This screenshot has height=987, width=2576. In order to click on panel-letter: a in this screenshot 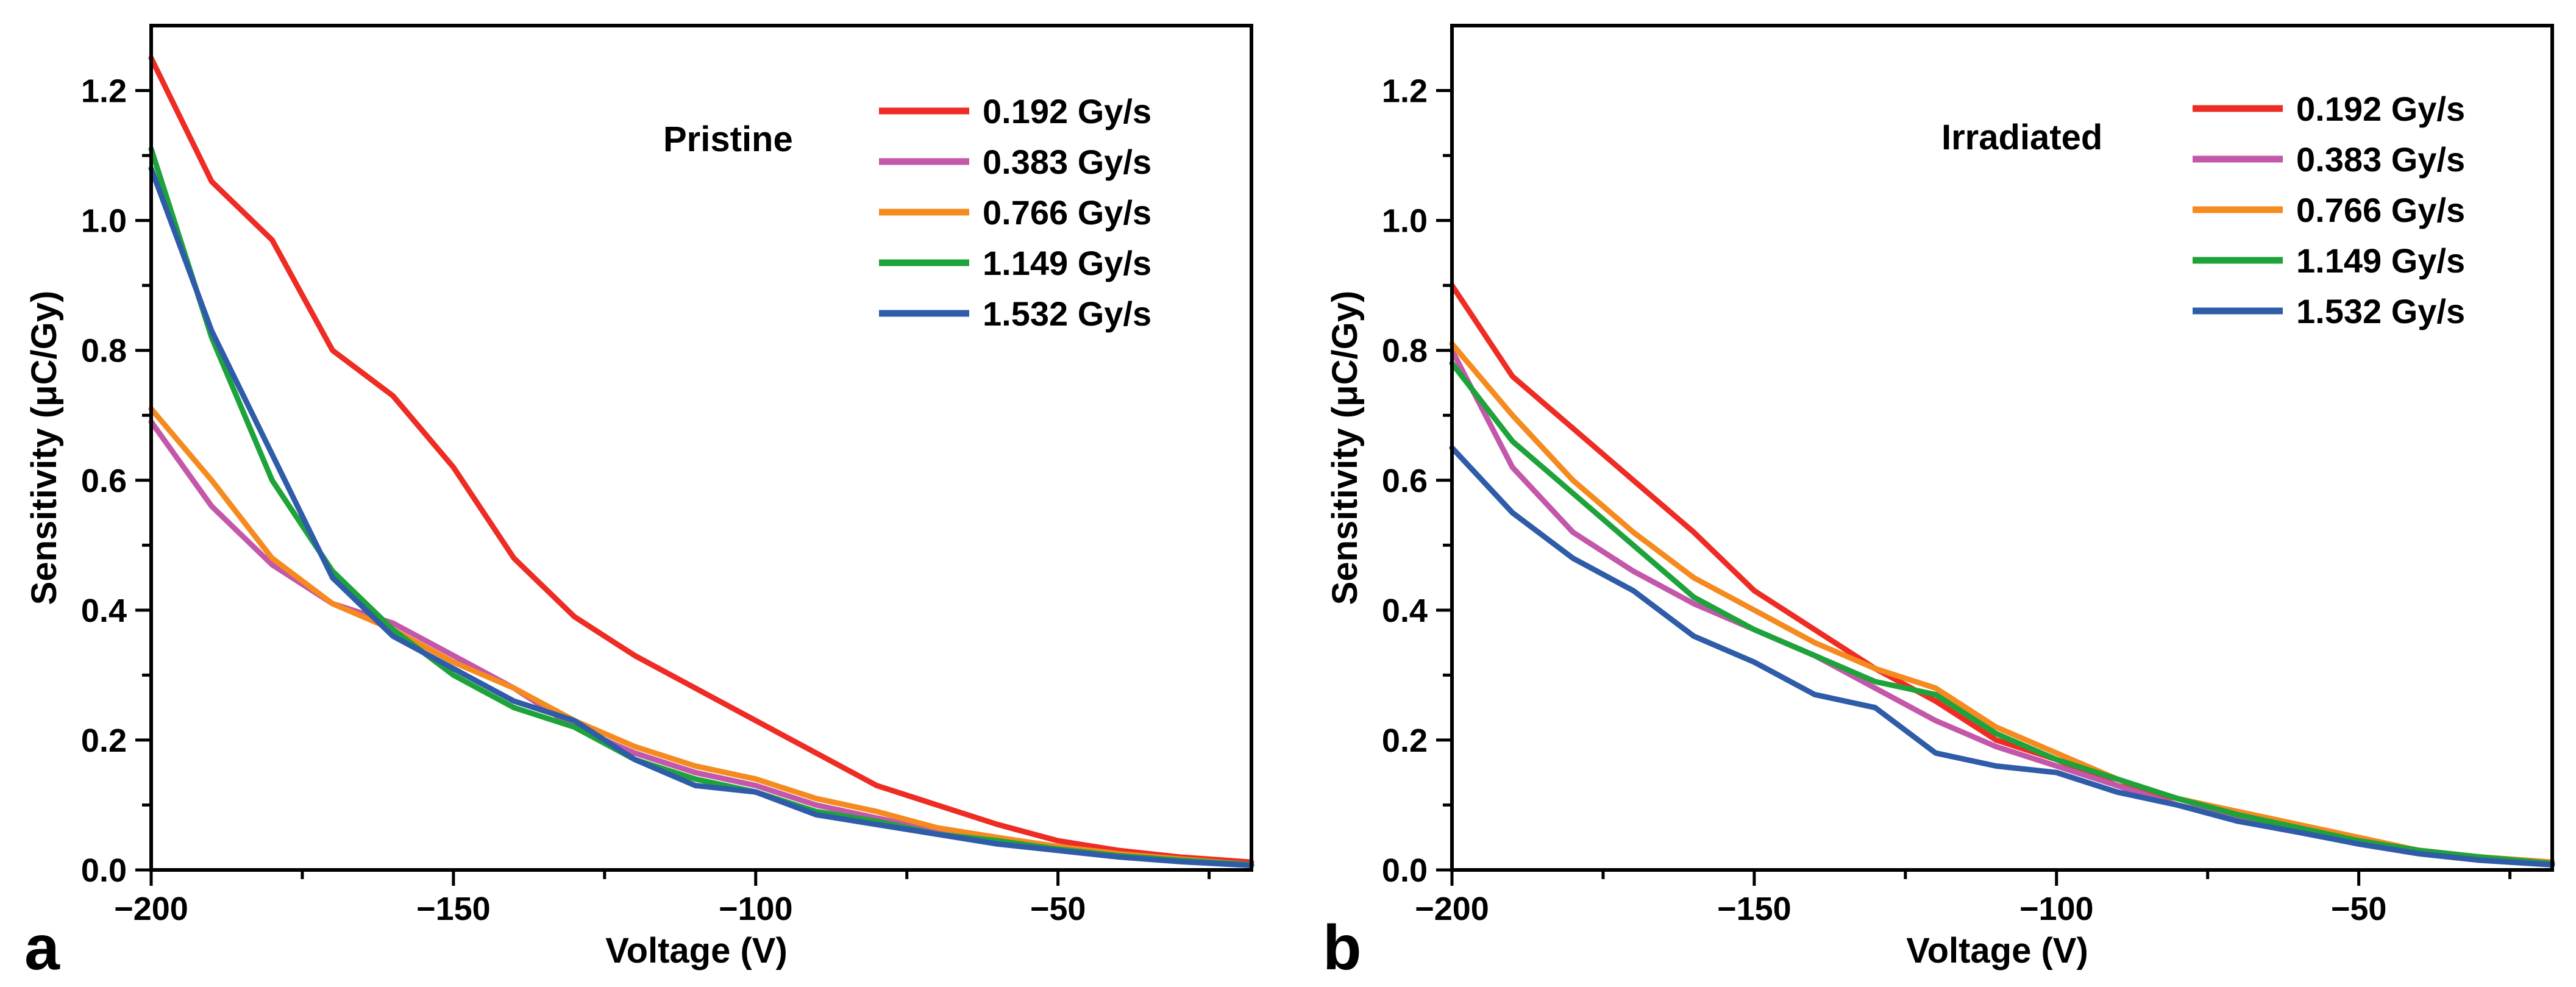, I will do `click(42, 948)`.